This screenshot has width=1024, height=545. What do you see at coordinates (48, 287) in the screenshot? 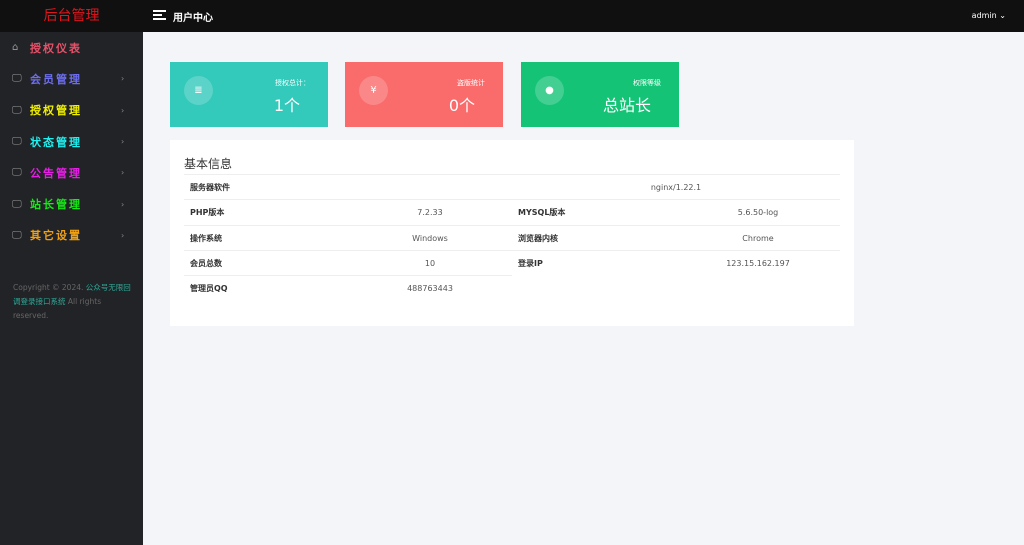
I see `copyright-text: Copyright © 2024.` at bounding box center [48, 287].